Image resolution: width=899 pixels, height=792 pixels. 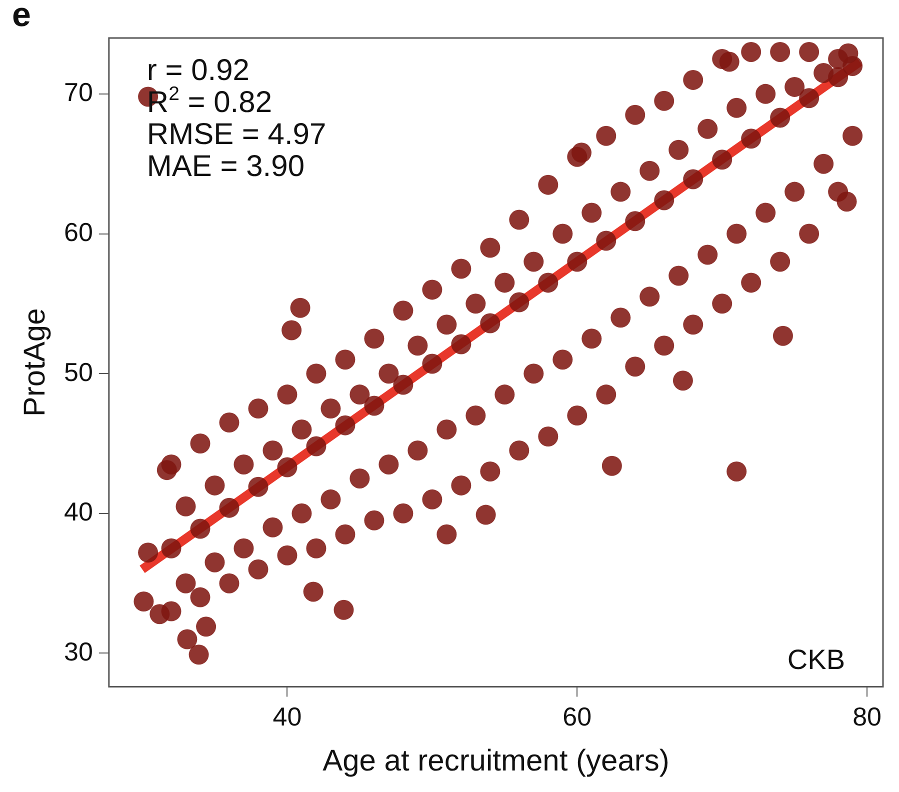 I want to click on annotation: MAE = 3.90, so click(x=225, y=166).